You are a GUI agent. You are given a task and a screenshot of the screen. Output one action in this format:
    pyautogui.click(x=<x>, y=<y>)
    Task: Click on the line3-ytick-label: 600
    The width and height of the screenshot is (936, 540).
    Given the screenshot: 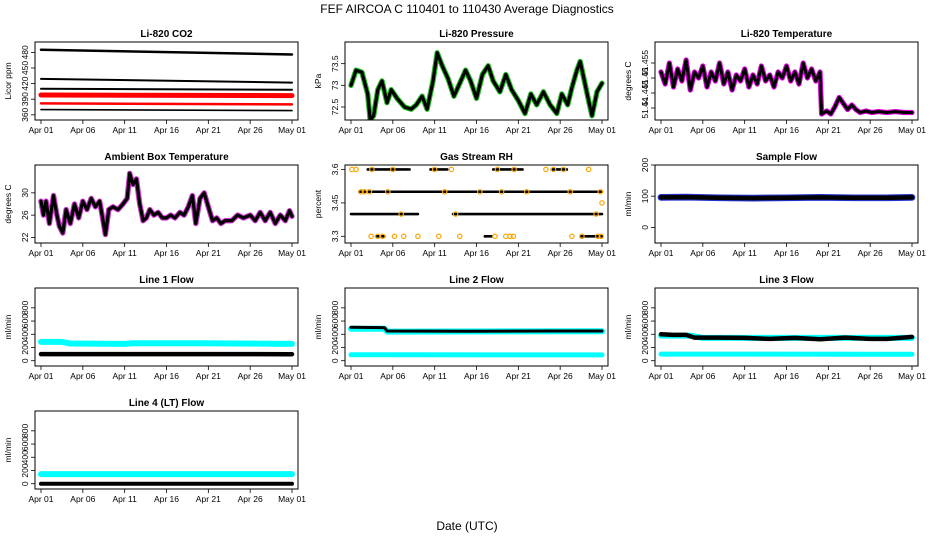 What is the action you would take?
    pyautogui.click(x=645, y=321)
    